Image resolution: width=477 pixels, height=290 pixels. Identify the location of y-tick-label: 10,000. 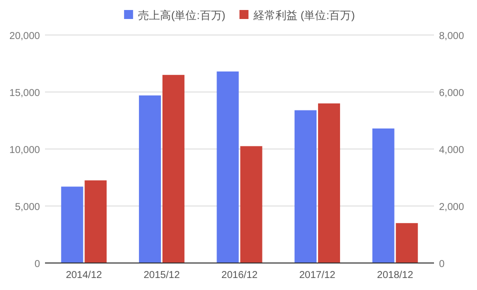
(24, 150).